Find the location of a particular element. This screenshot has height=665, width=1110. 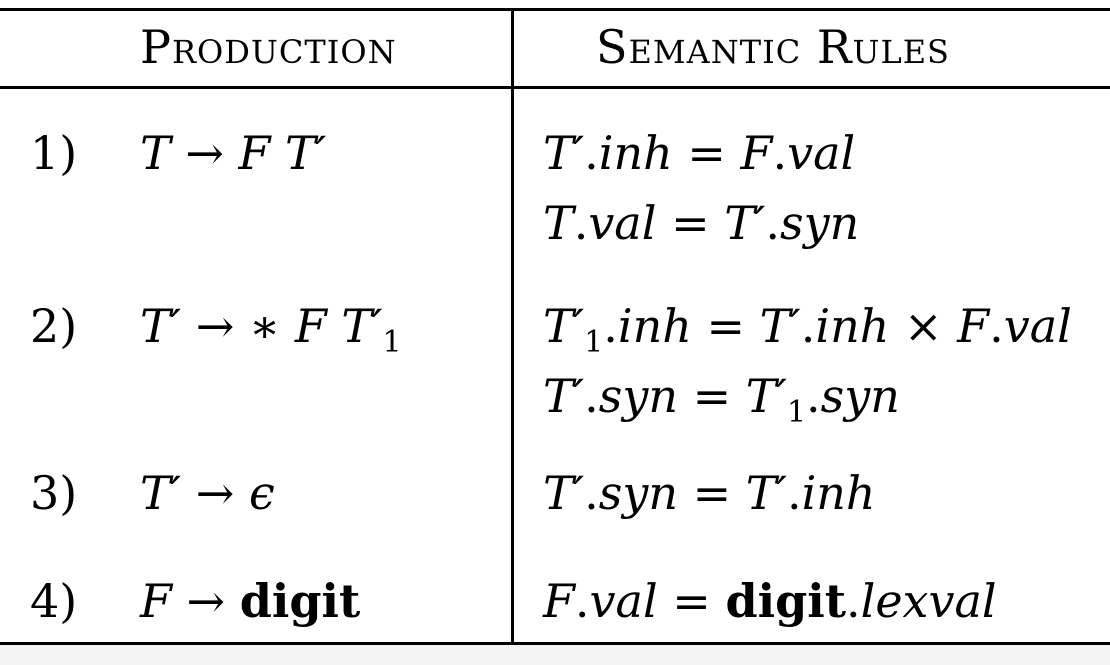

row-4-production: F → digit is located at coordinates (250, 601).